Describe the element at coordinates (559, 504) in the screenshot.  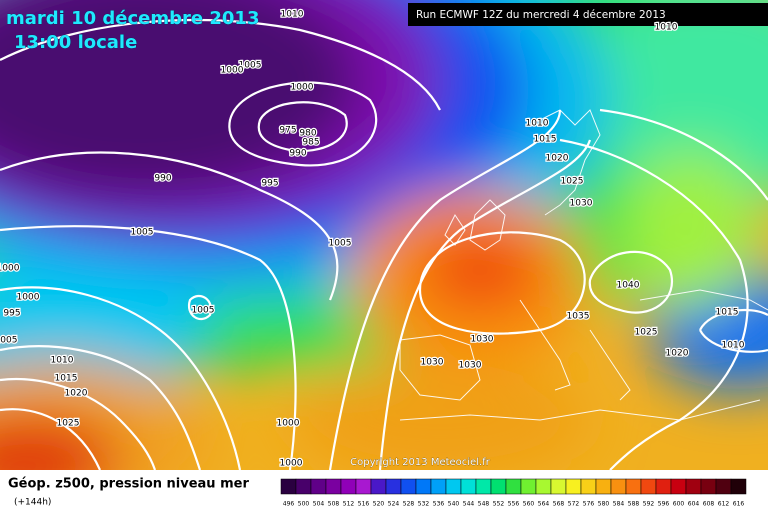
I see `scale-label: 568` at that location.